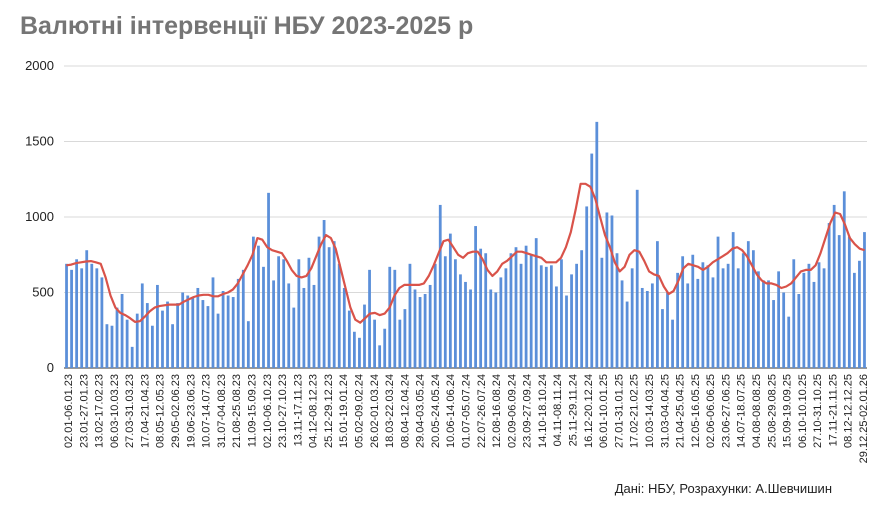 The width and height of the screenshot is (878, 514). Describe the element at coordinates (344, 411) in the screenshot. I see `x-tick-label: 15.01-19.01.24` at that location.